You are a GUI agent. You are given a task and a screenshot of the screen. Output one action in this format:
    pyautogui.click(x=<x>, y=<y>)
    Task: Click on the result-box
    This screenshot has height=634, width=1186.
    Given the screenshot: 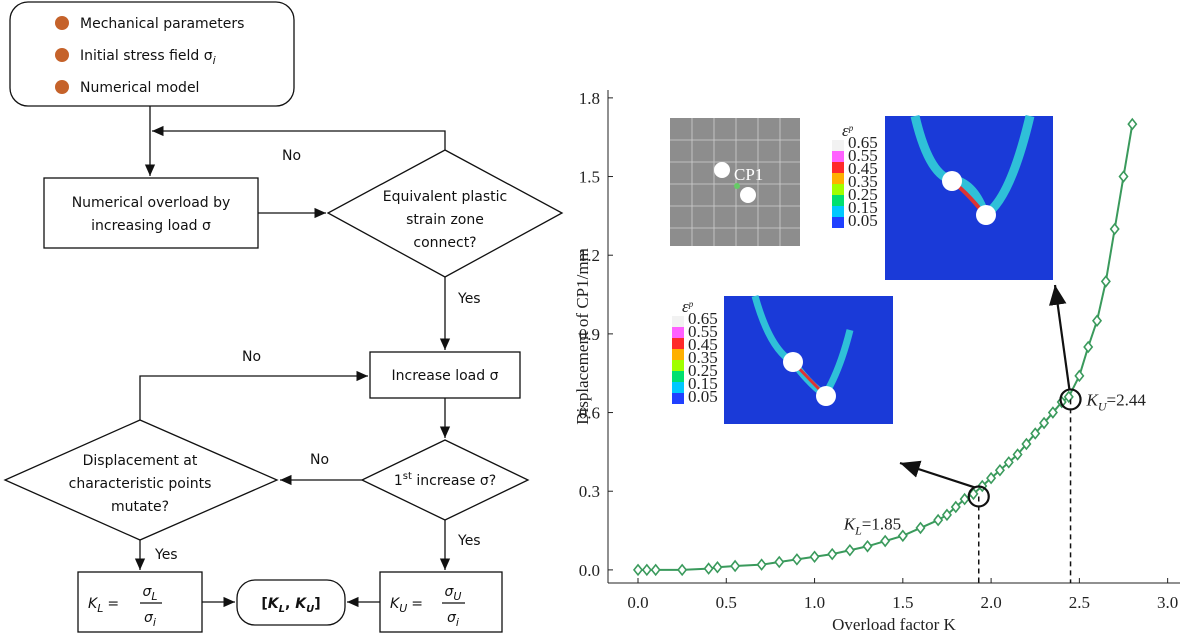 What is the action you would take?
    pyautogui.click(x=291, y=602)
    